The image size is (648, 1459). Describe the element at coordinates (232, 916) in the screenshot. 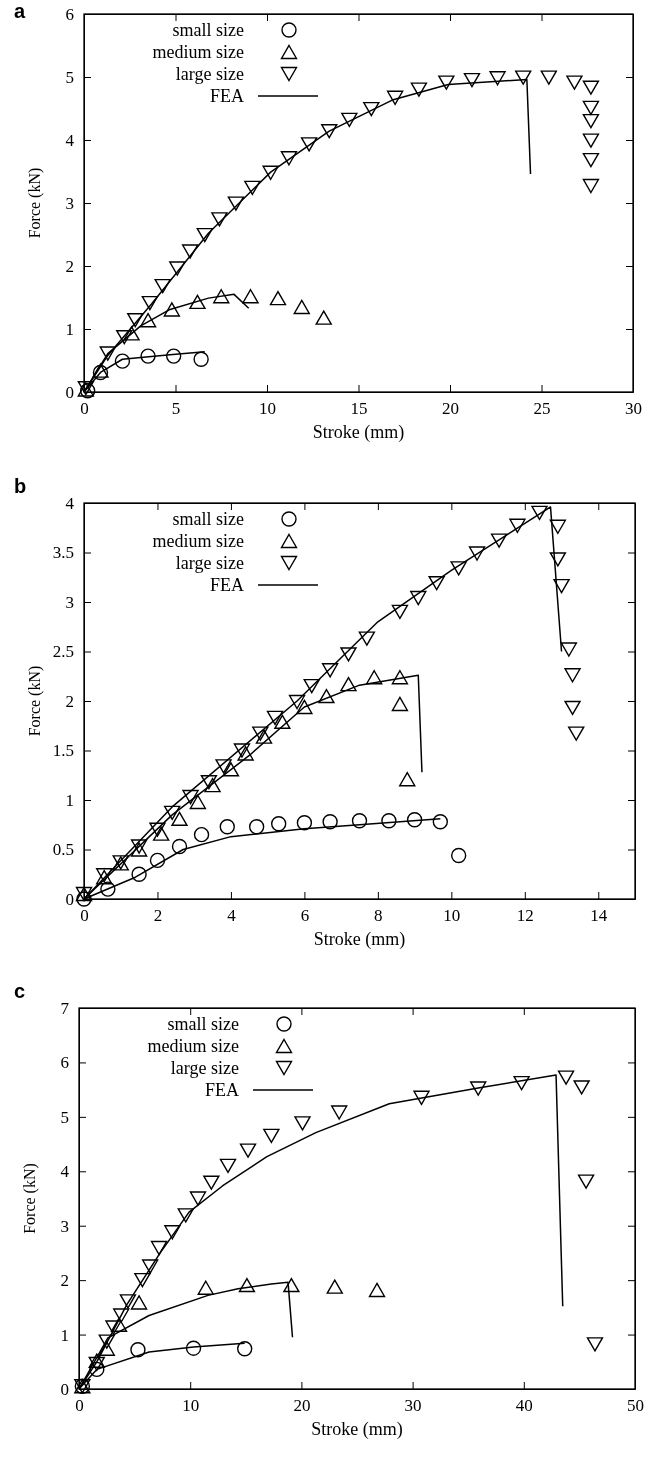

I see `x-tick-label: 4` at that location.